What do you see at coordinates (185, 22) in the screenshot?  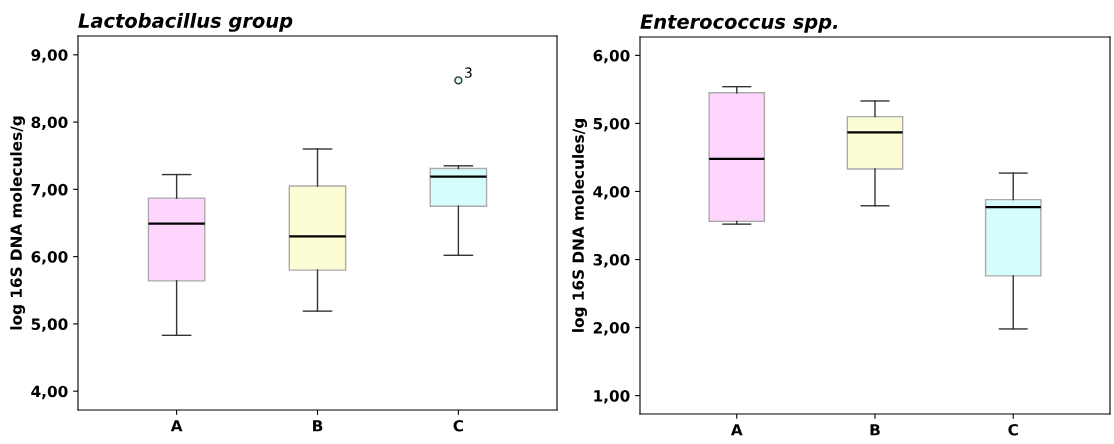 I see `chart-title: Lactobacillus group` at bounding box center [185, 22].